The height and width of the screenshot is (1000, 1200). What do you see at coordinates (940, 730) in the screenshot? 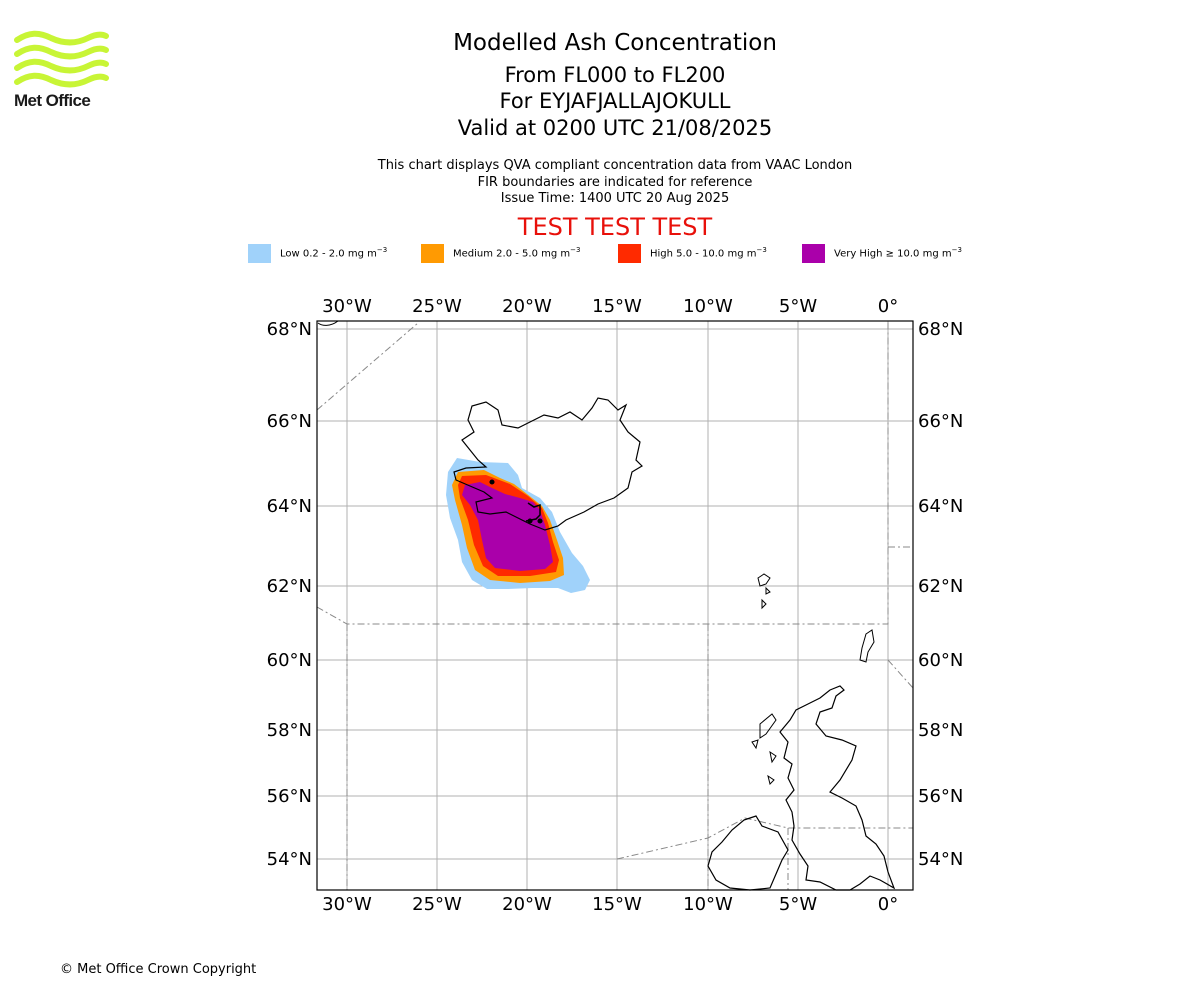
I see `lat-label-right: 58°N` at bounding box center [940, 730].